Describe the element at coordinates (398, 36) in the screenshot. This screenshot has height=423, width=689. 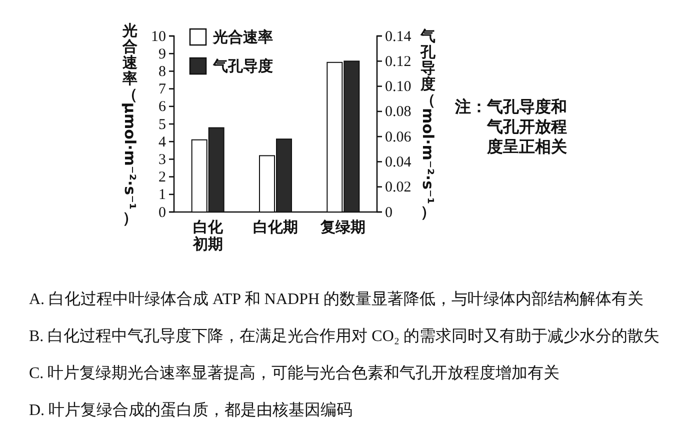
I see `y2-tick-label: 0.14` at that location.